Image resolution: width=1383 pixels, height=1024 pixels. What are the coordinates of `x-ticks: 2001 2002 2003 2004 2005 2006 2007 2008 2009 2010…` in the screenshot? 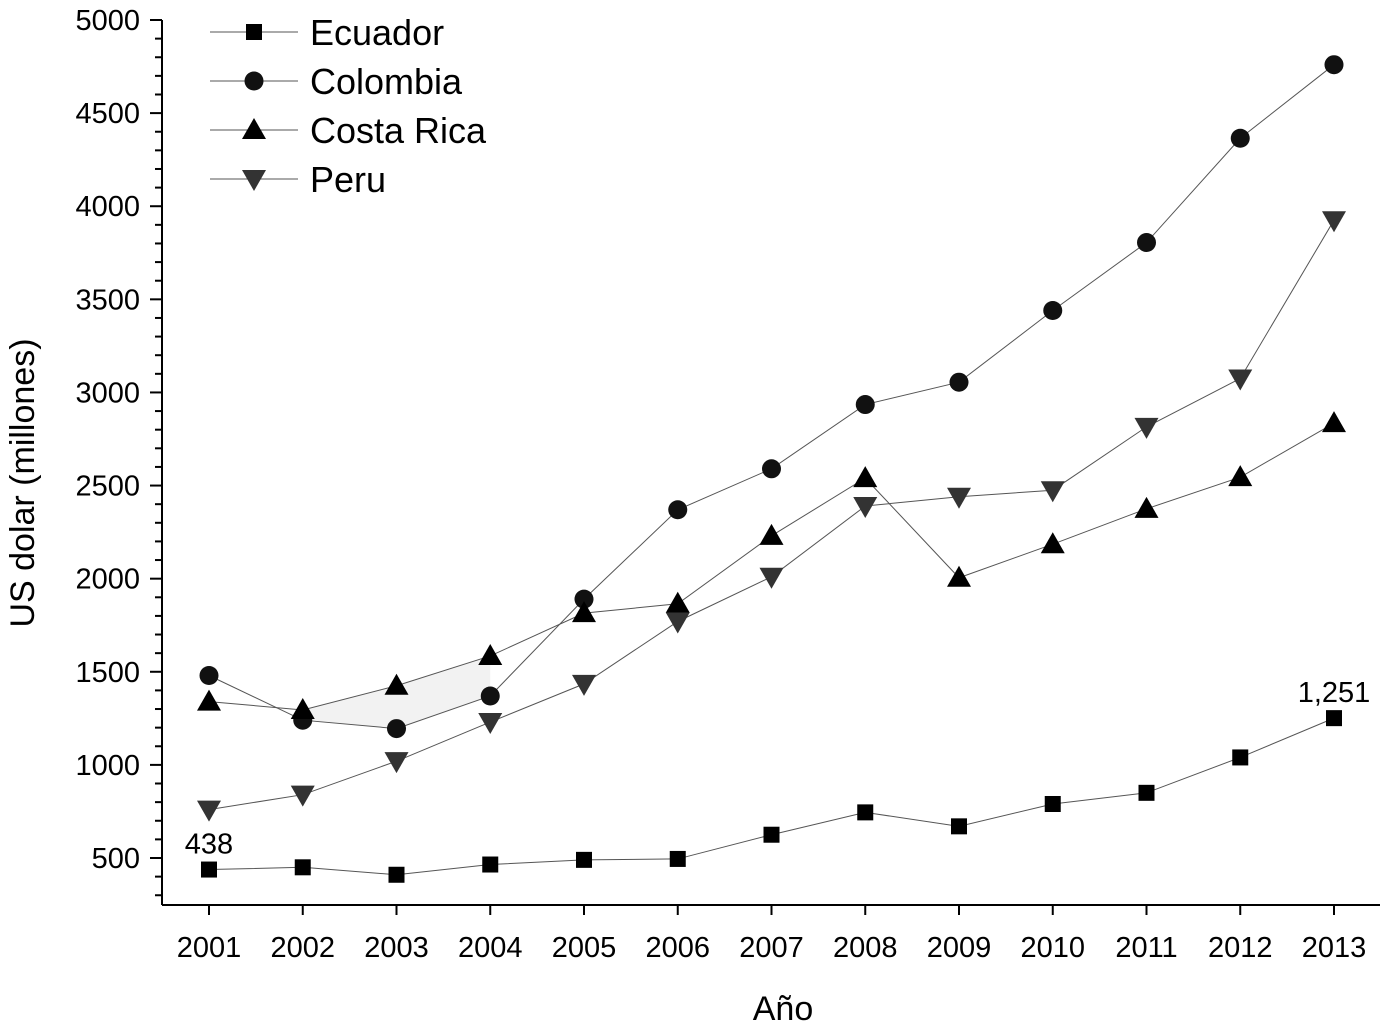 It's located at (772, 934).